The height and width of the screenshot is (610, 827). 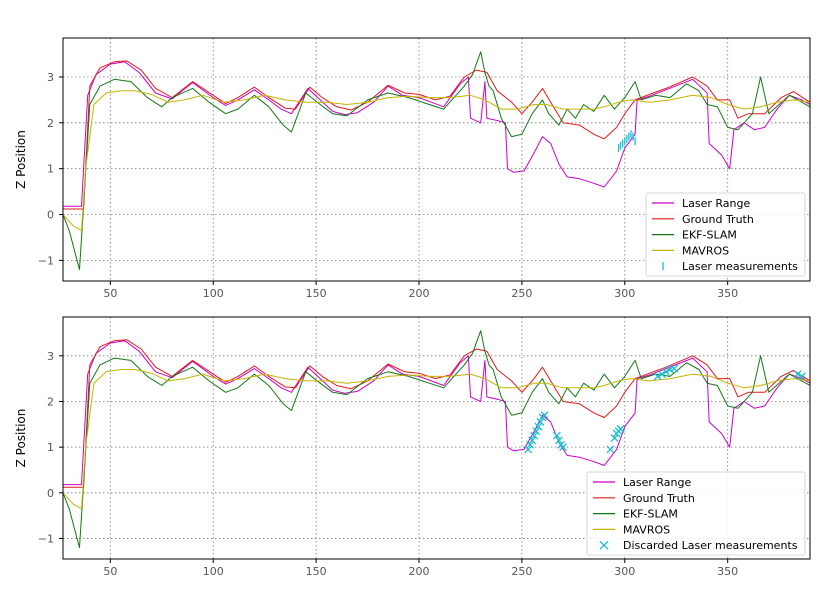 What do you see at coordinates (604, 545) in the screenshot?
I see `legend-swatch-discarded-laser-measurements` at bounding box center [604, 545].